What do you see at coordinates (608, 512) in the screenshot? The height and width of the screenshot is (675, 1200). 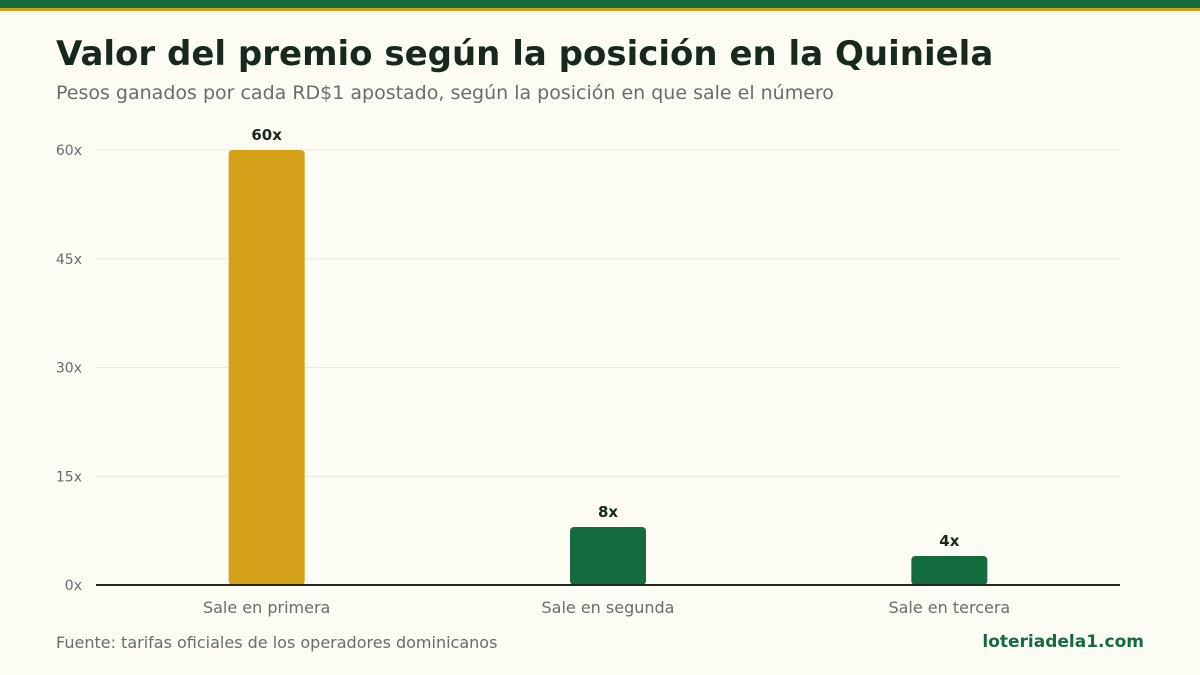 I see `bar-value-label: 8x` at bounding box center [608, 512].